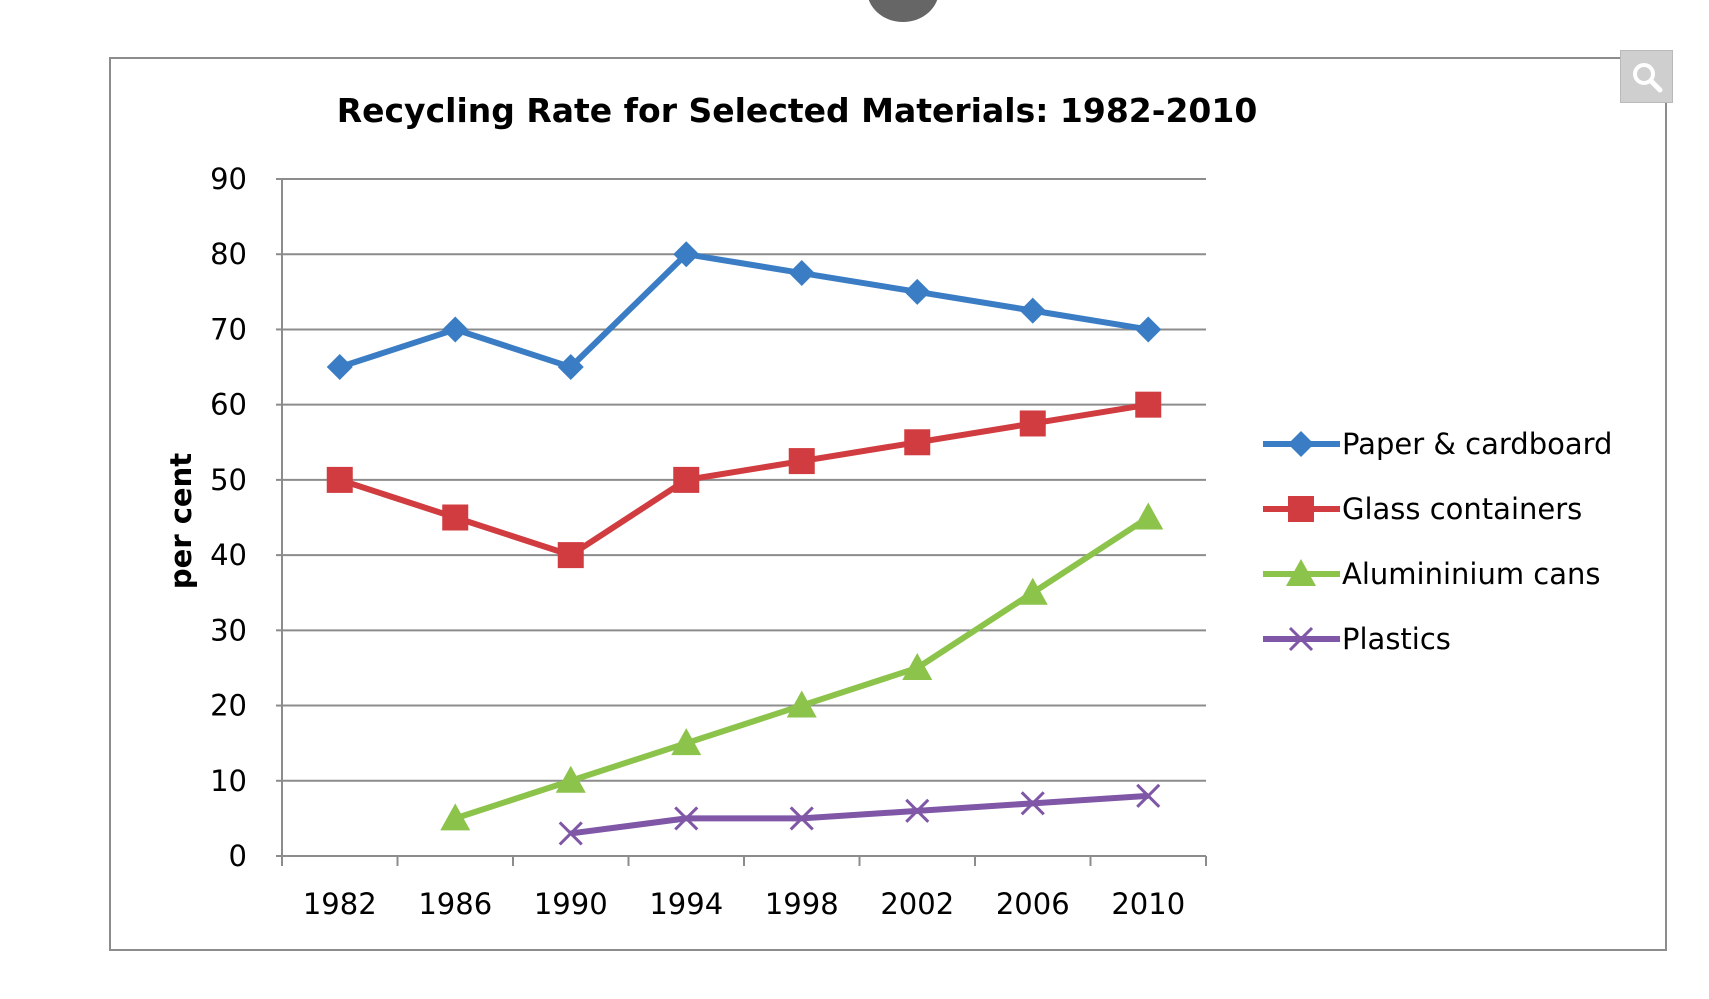  I want to click on y-tick-label: 90, so click(228, 179).